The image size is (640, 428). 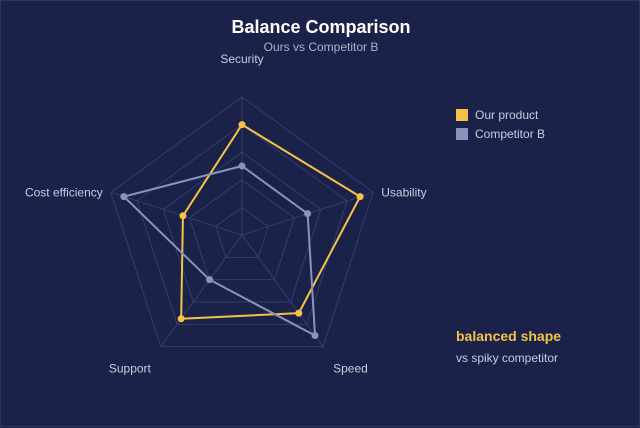 I want to click on legend: Our product Competitor B, so click(x=500, y=124).